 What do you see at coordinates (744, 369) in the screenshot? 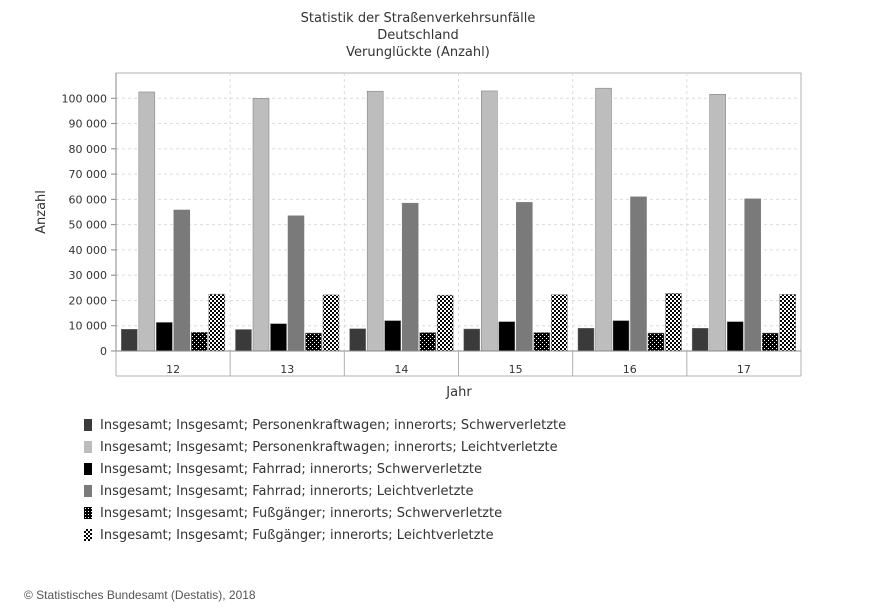
I see `x-tick-label: 17` at bounding box center [744, 369].